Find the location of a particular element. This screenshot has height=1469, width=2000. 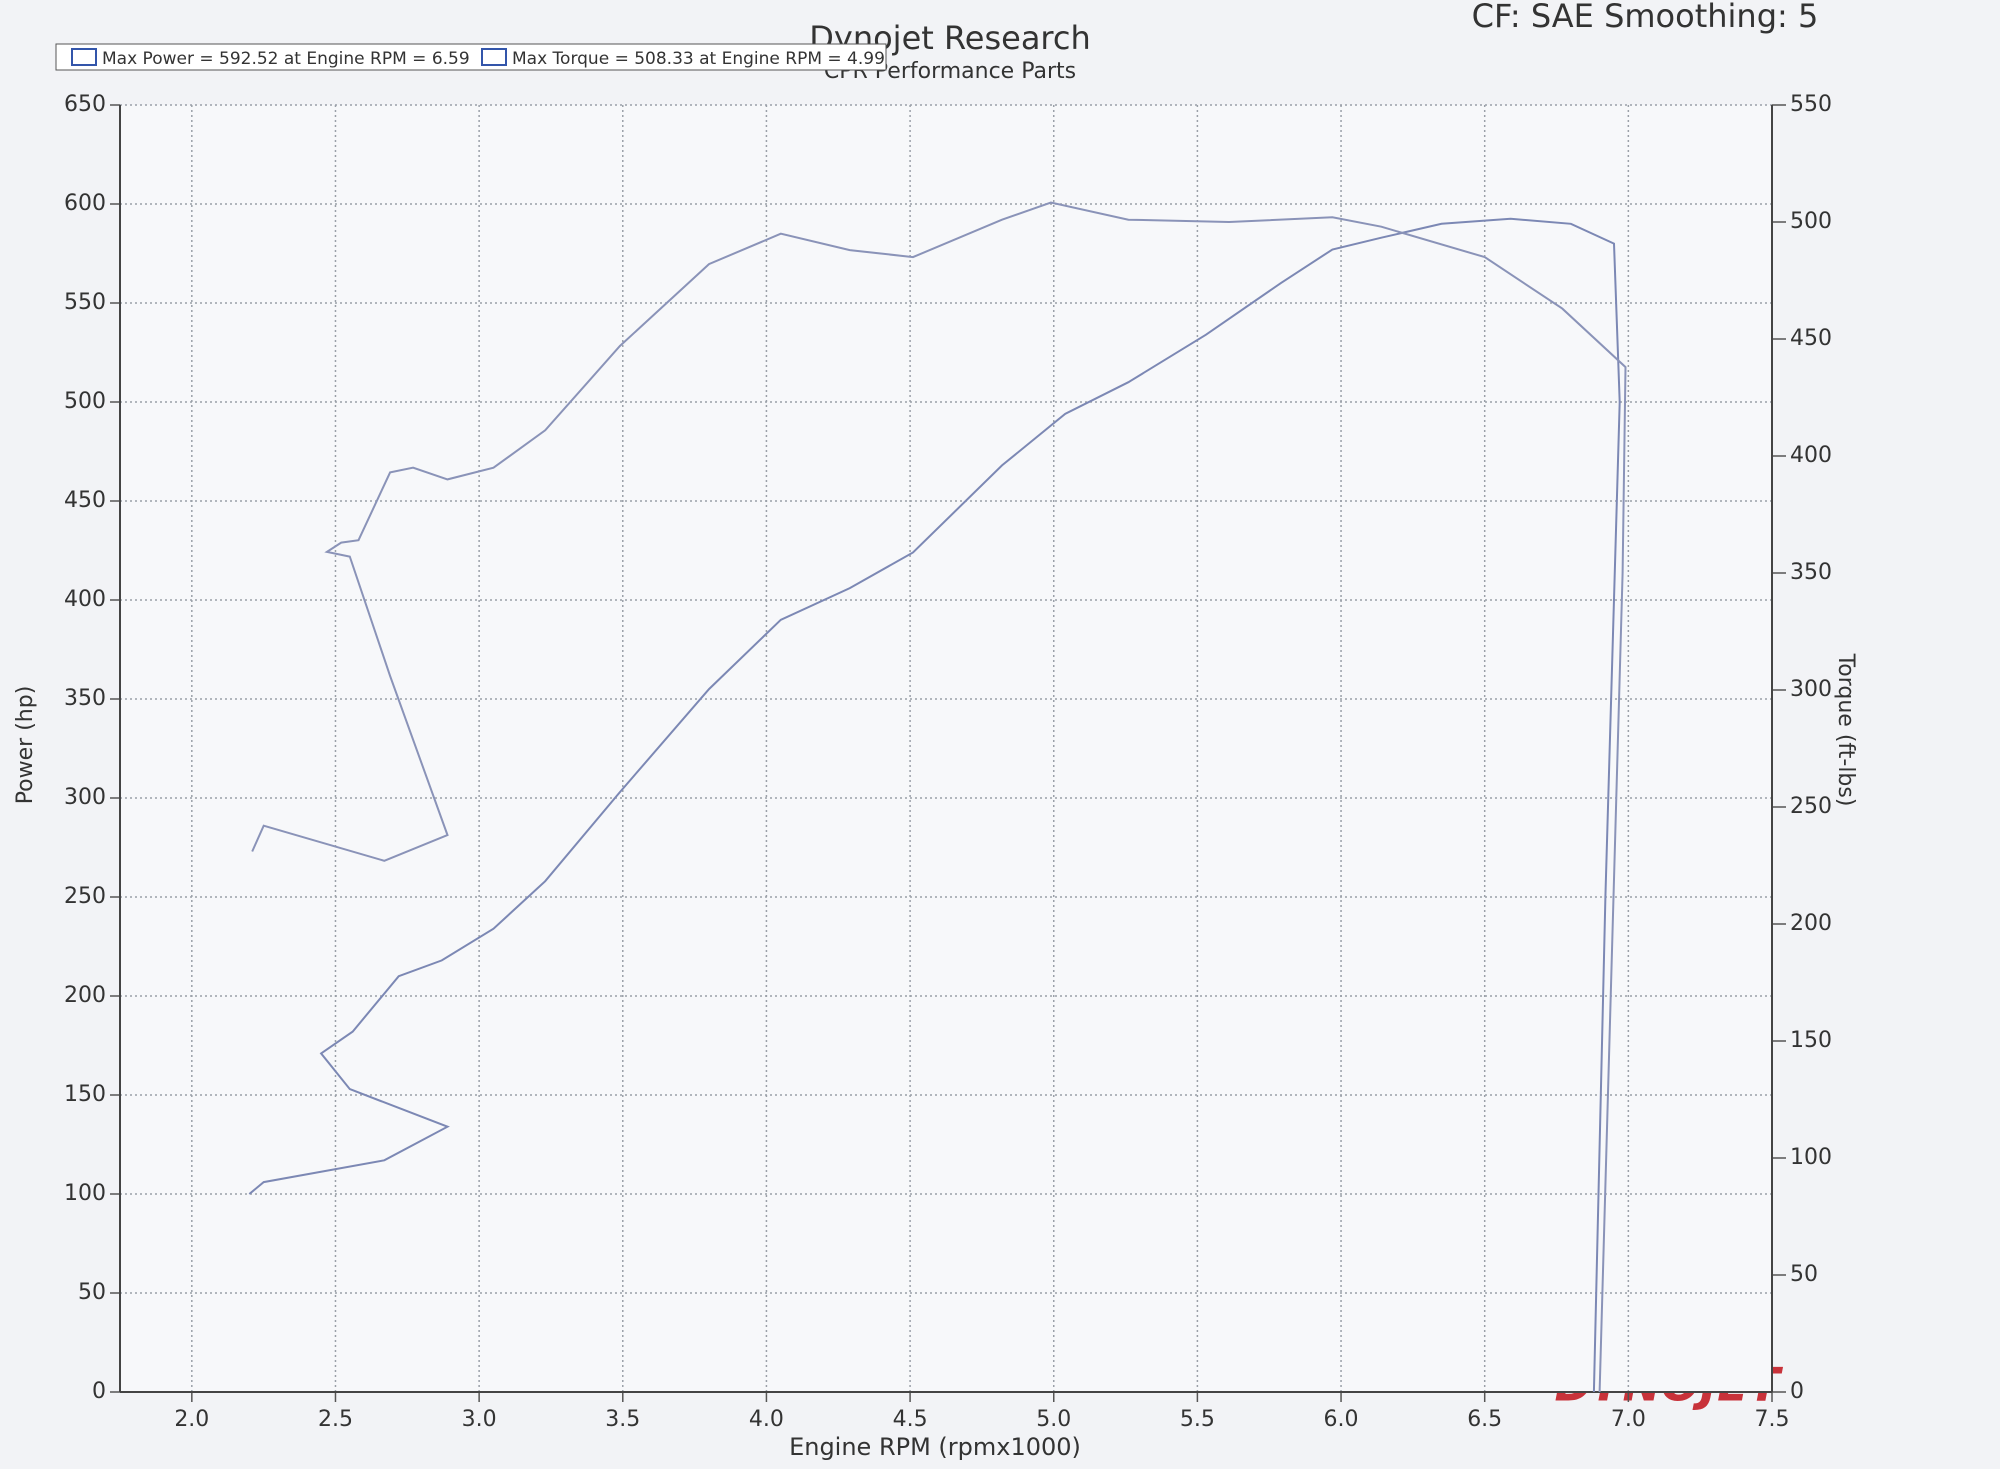

y-tick-label: 350 is located at coordinates (85, 698).